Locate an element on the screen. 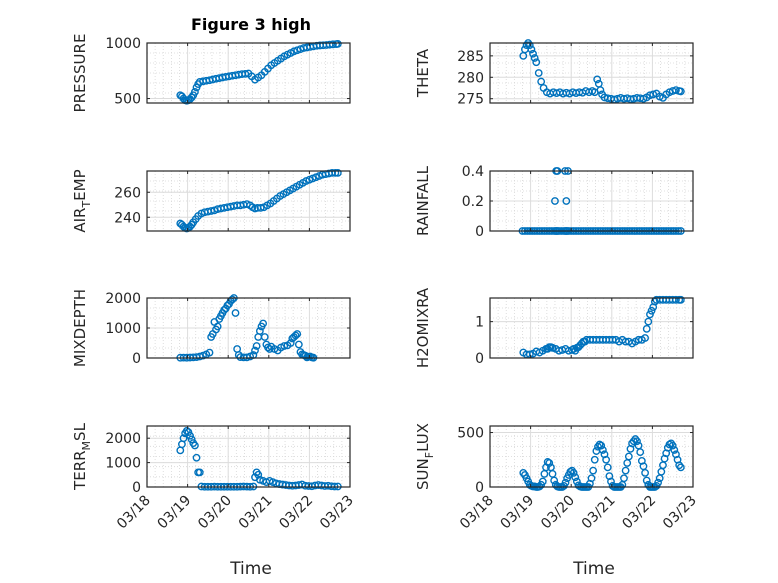 The height and width of the screenshot is (583, 778). subplot-4: 0 0.2 0.4 RAINFALL is located at coordinates (554, 202).